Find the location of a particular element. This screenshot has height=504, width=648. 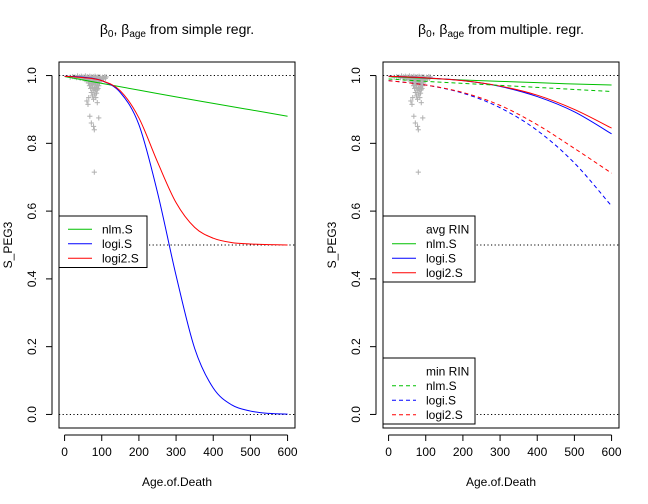

legend-label: nlm.S is located at coordinates (117, 229).